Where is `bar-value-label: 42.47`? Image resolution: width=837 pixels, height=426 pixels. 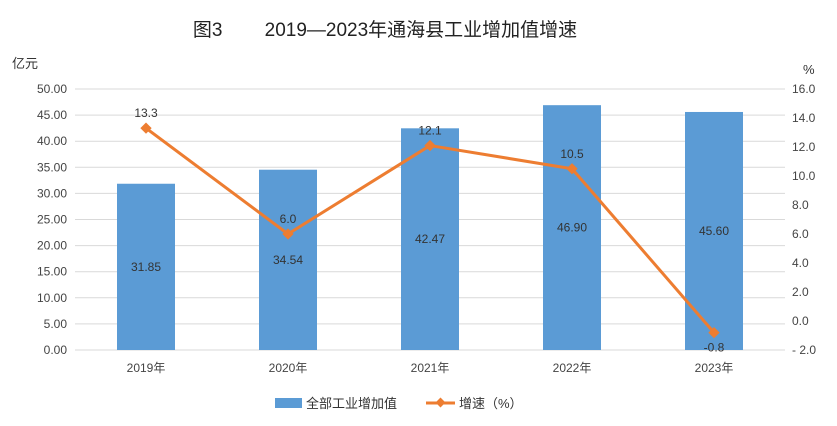
bar-value-label: 42.47 is located at coordinates (430, 239).